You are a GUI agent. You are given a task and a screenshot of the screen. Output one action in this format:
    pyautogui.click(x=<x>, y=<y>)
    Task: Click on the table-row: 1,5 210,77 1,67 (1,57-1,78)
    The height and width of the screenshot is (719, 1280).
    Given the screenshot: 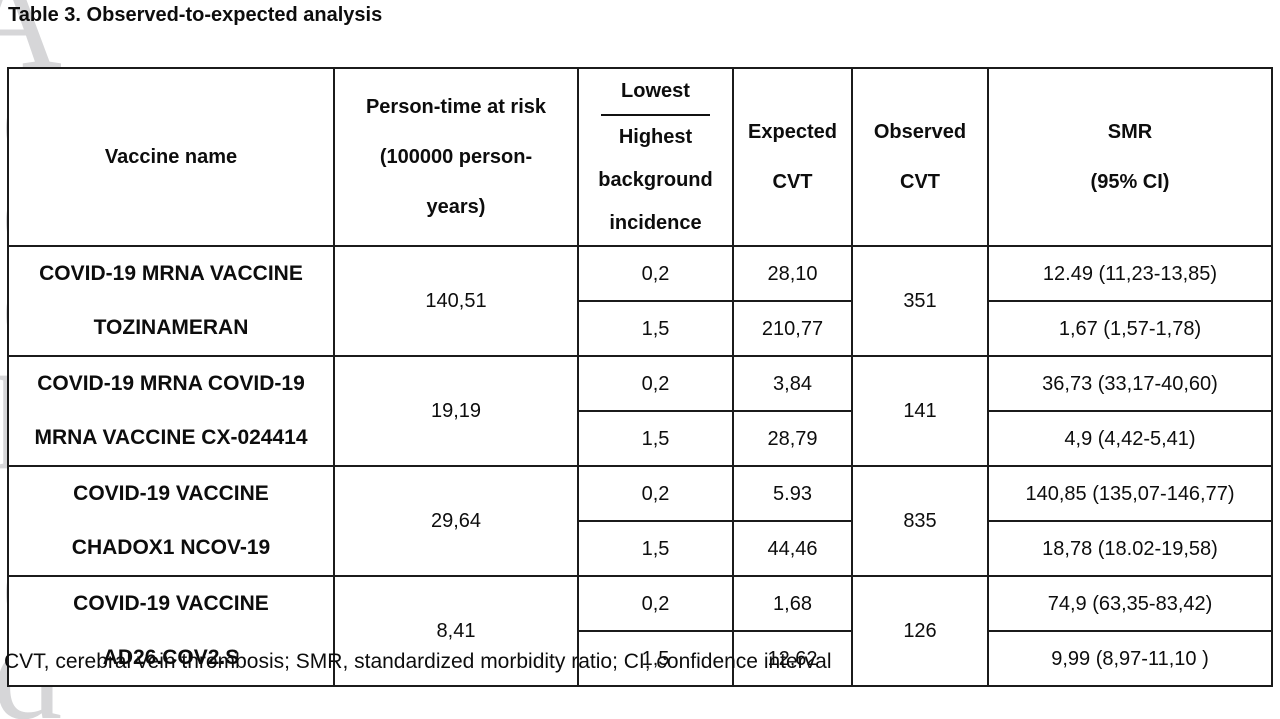 What is the action you would take?
    pyautogui.click(x=640, y=328)
    